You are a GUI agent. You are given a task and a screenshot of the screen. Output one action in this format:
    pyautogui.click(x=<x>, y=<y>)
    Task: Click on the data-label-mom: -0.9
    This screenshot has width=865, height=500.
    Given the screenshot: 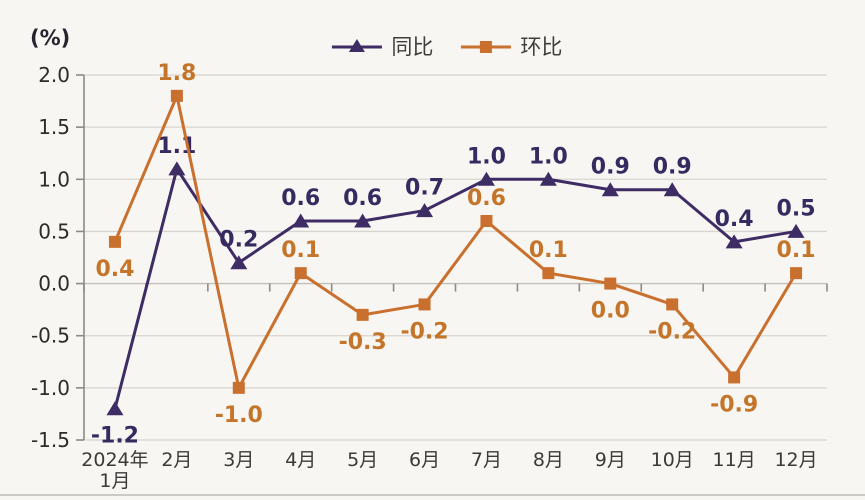 What is the action you would take?
    pyautogui.click(x=734, y=404)
    